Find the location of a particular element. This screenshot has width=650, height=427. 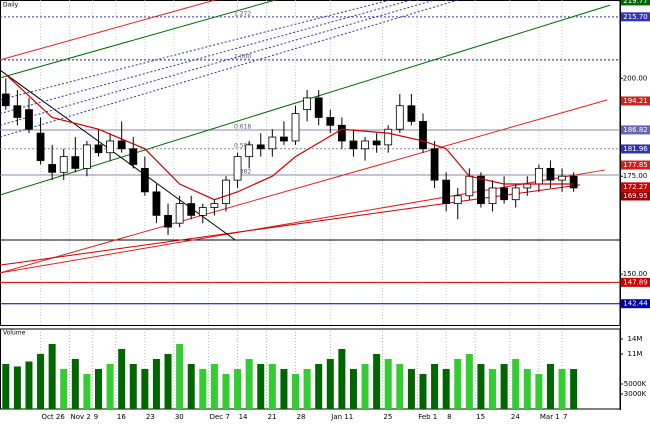

x-tick-label: 28 is located at coordinates (301, 417).